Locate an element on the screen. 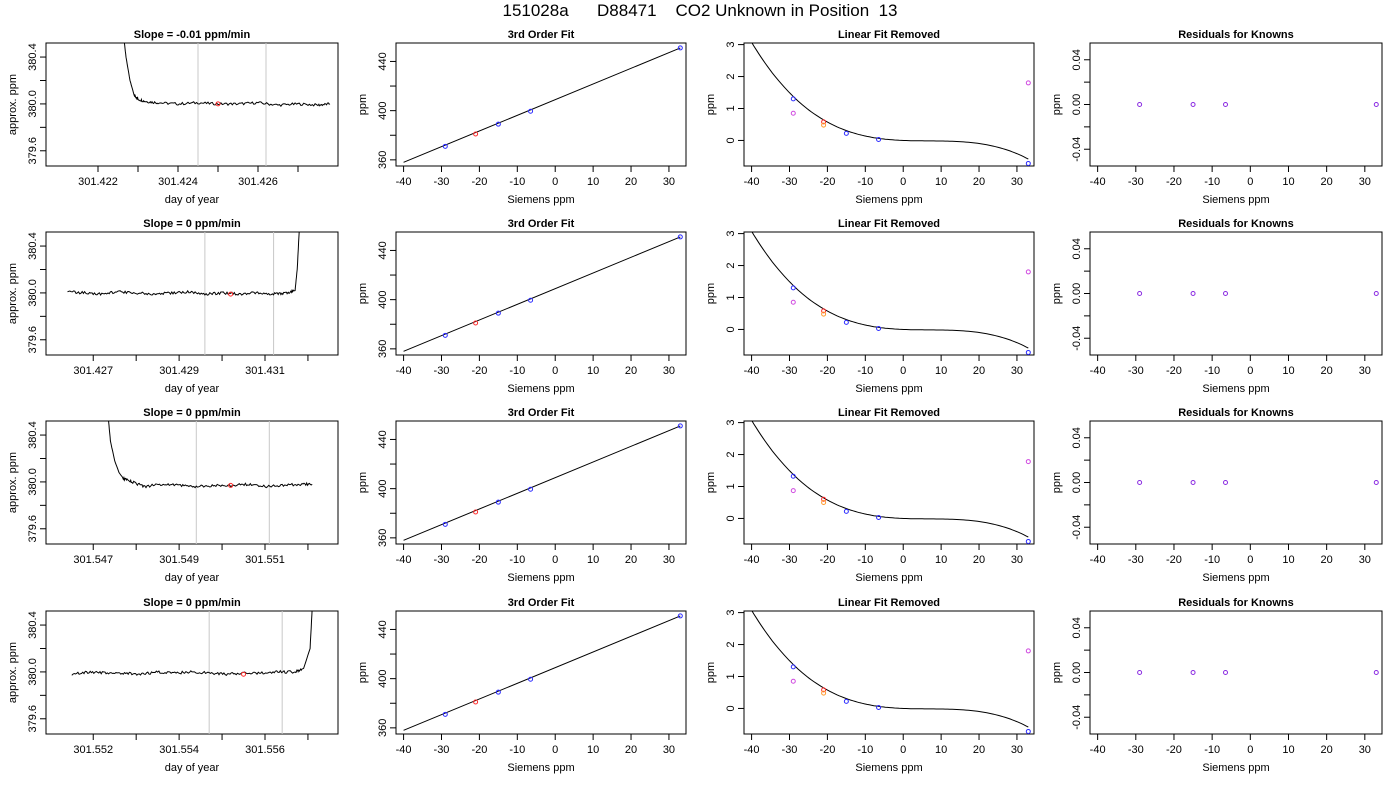  y-tick-label: 0 is located at coordinates (731, 140).